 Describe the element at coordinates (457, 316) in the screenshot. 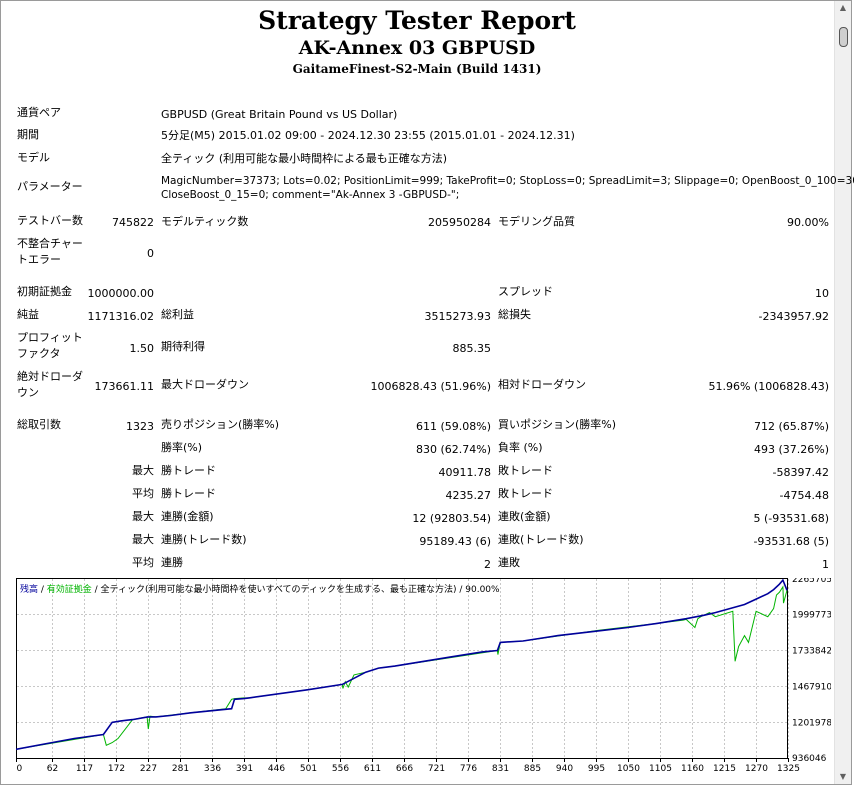

I see `gross-profit-value: 3515273.93` at that location.